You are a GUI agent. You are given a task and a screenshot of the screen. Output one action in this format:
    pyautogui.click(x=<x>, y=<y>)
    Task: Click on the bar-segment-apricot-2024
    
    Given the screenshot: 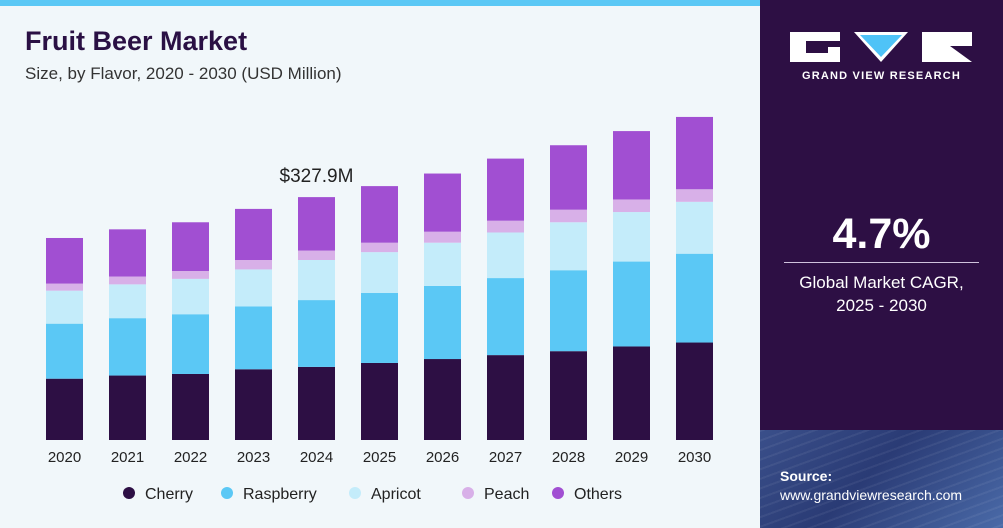 What is the action you would take?
    pyautogui.click(x=316, y=280)
    